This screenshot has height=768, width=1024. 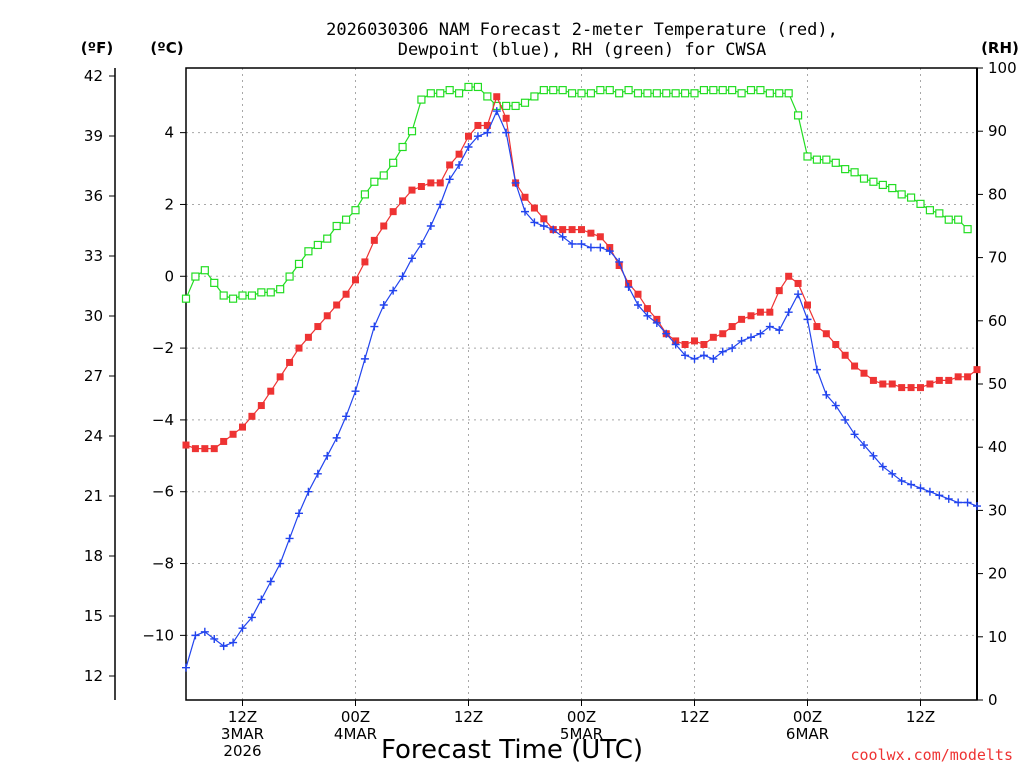 What do you see at coordinates (93, 616) in the screenshot?
I see `fahrenheit-tick-label: 15` at bounding box center [93, 616].